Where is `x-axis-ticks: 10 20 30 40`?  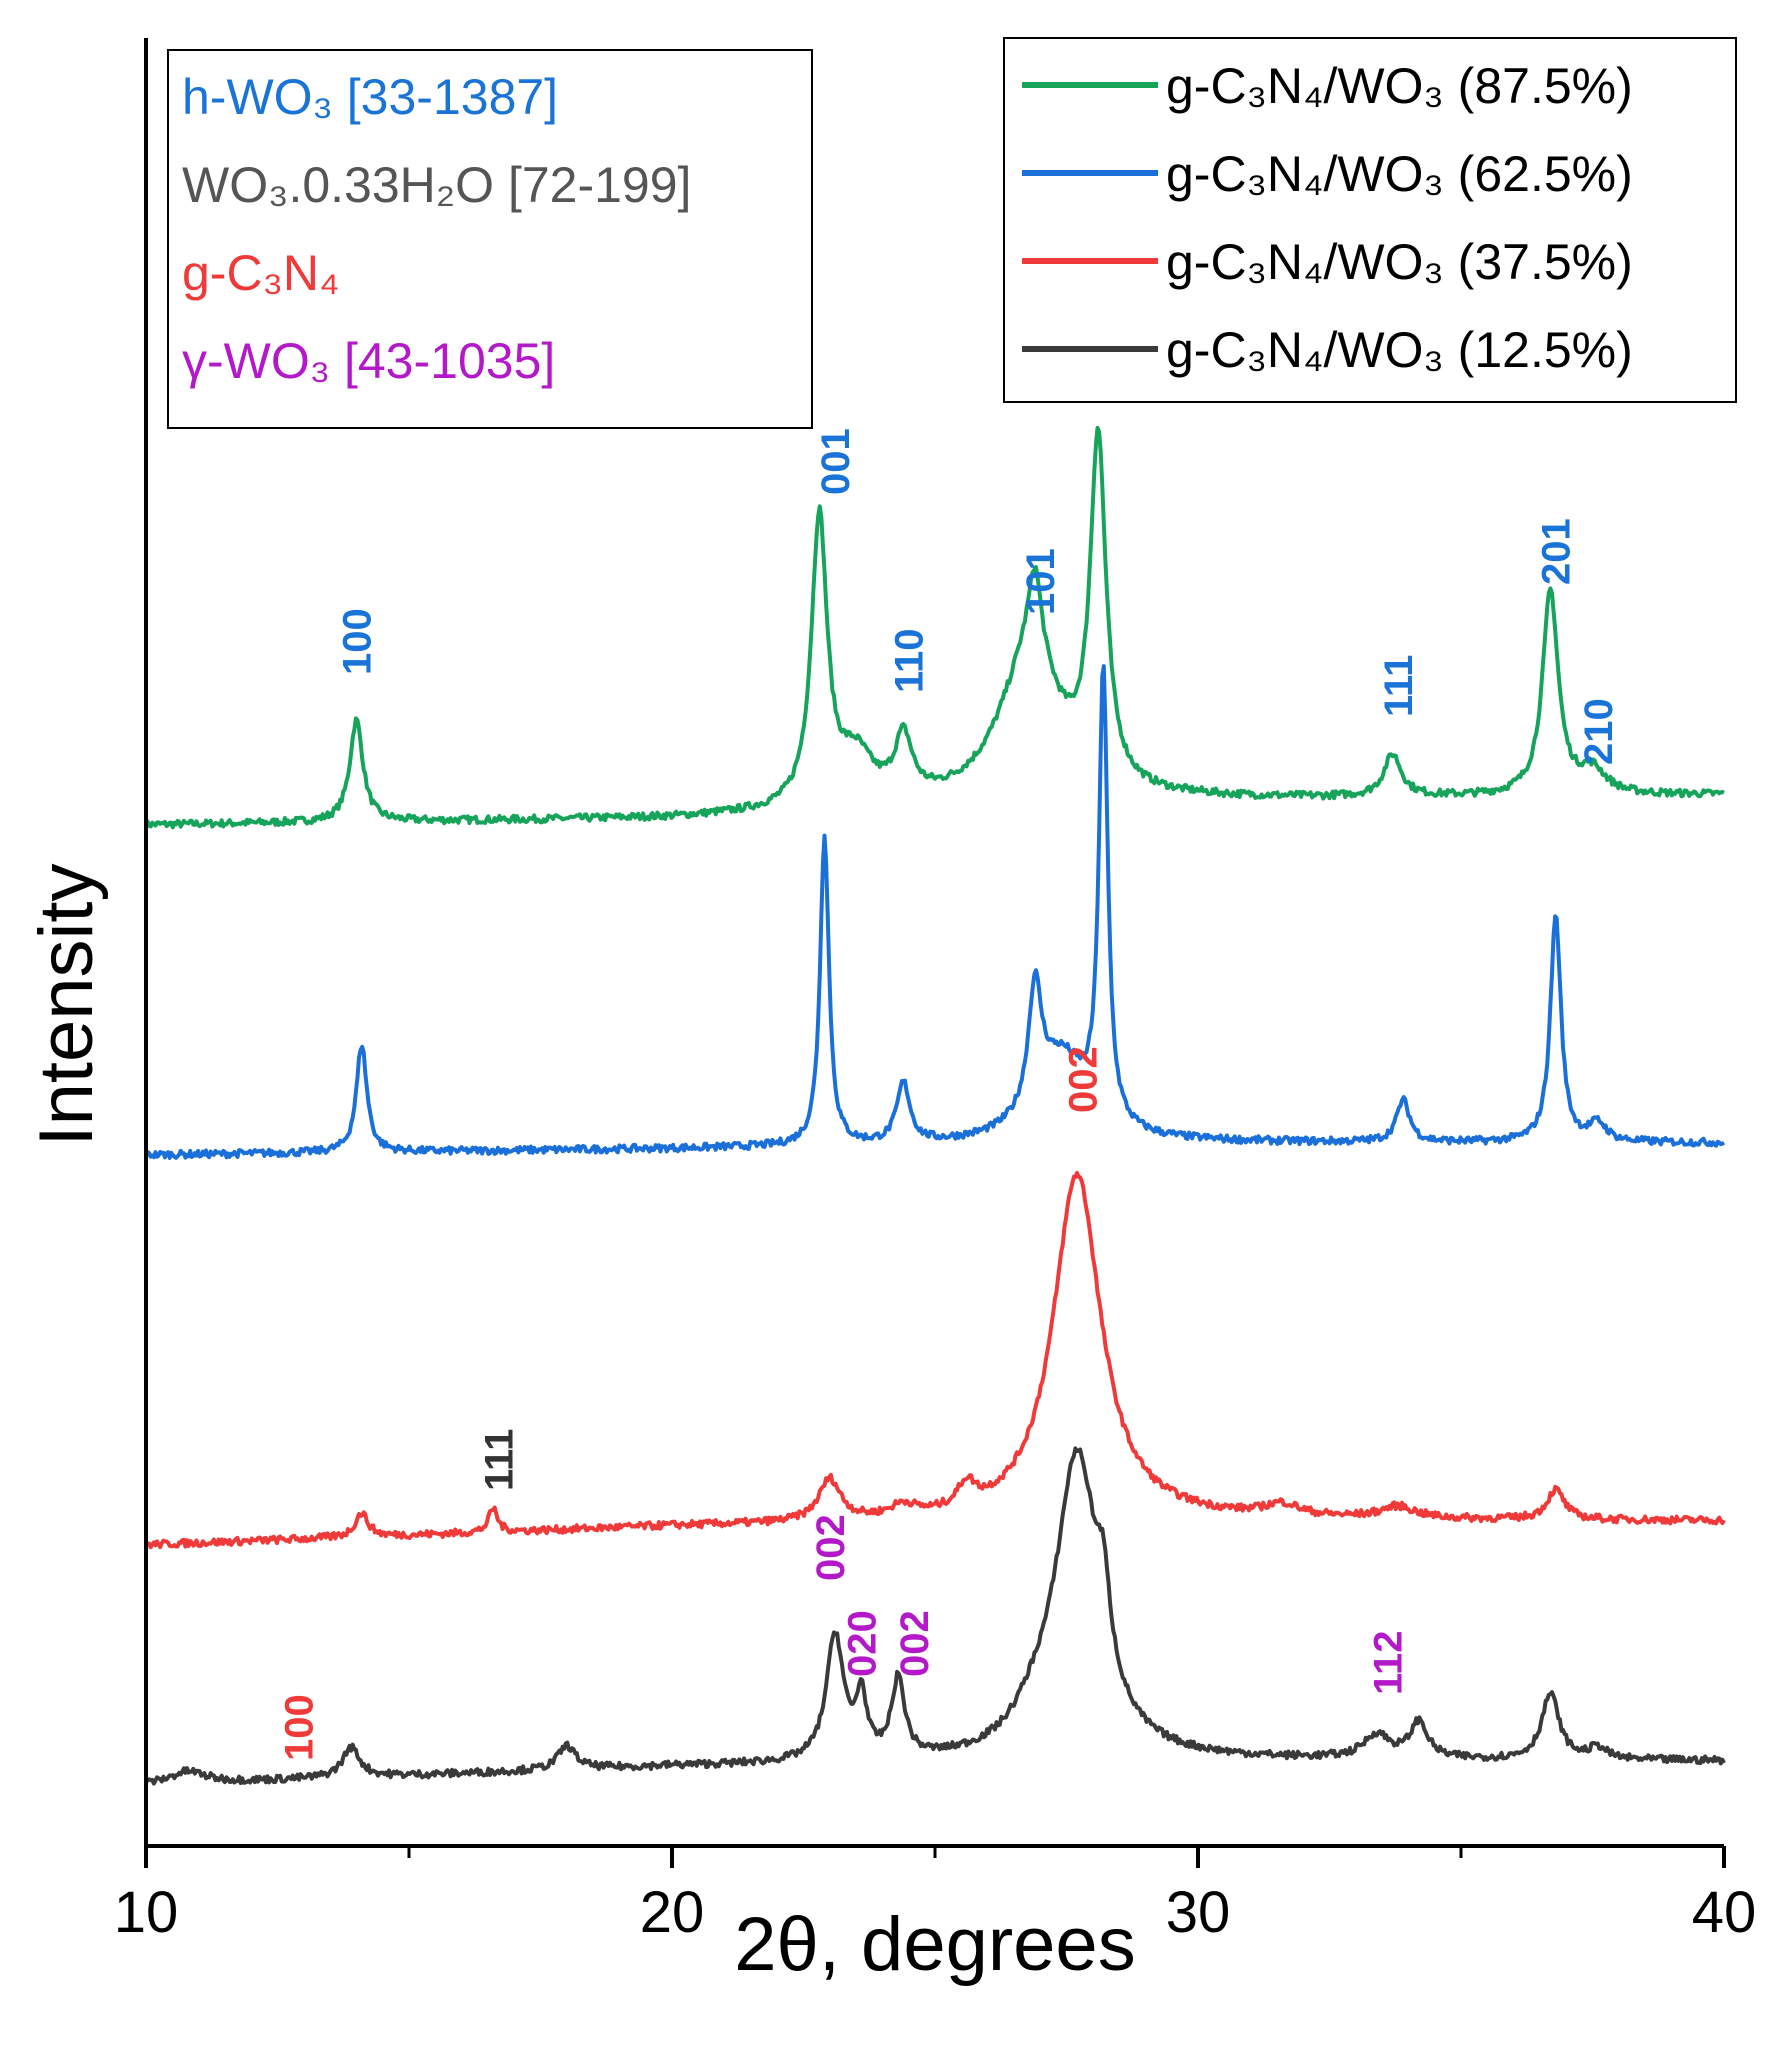
x-axis-ticks: 10 20 30 40 is located at coordinates (935, 1895).